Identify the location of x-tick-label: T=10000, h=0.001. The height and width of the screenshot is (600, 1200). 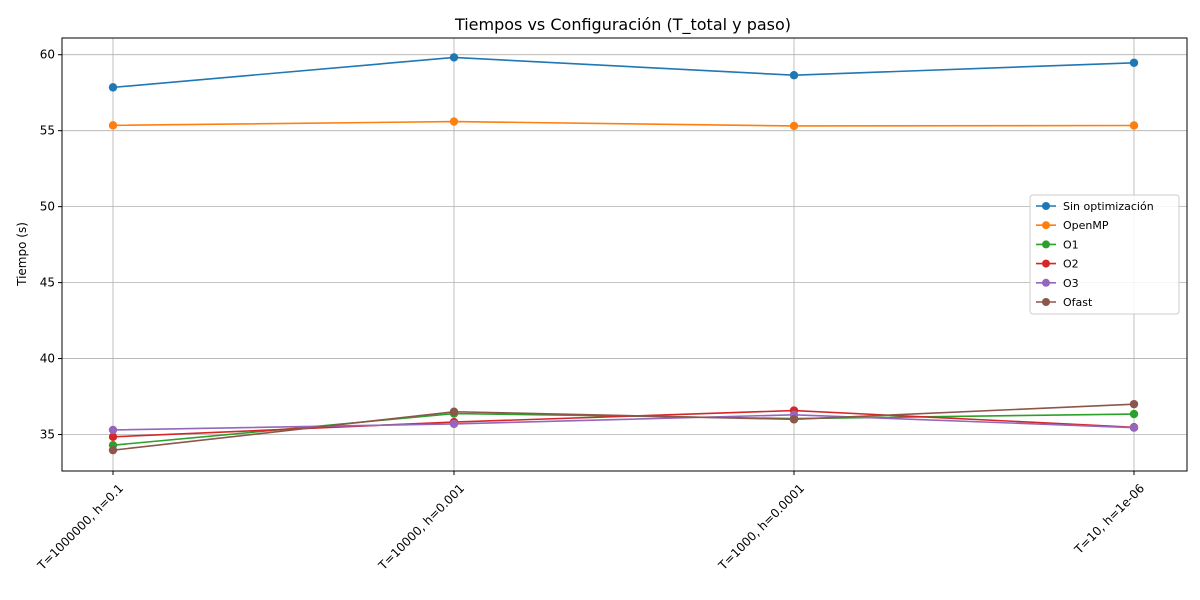
(421, 527).